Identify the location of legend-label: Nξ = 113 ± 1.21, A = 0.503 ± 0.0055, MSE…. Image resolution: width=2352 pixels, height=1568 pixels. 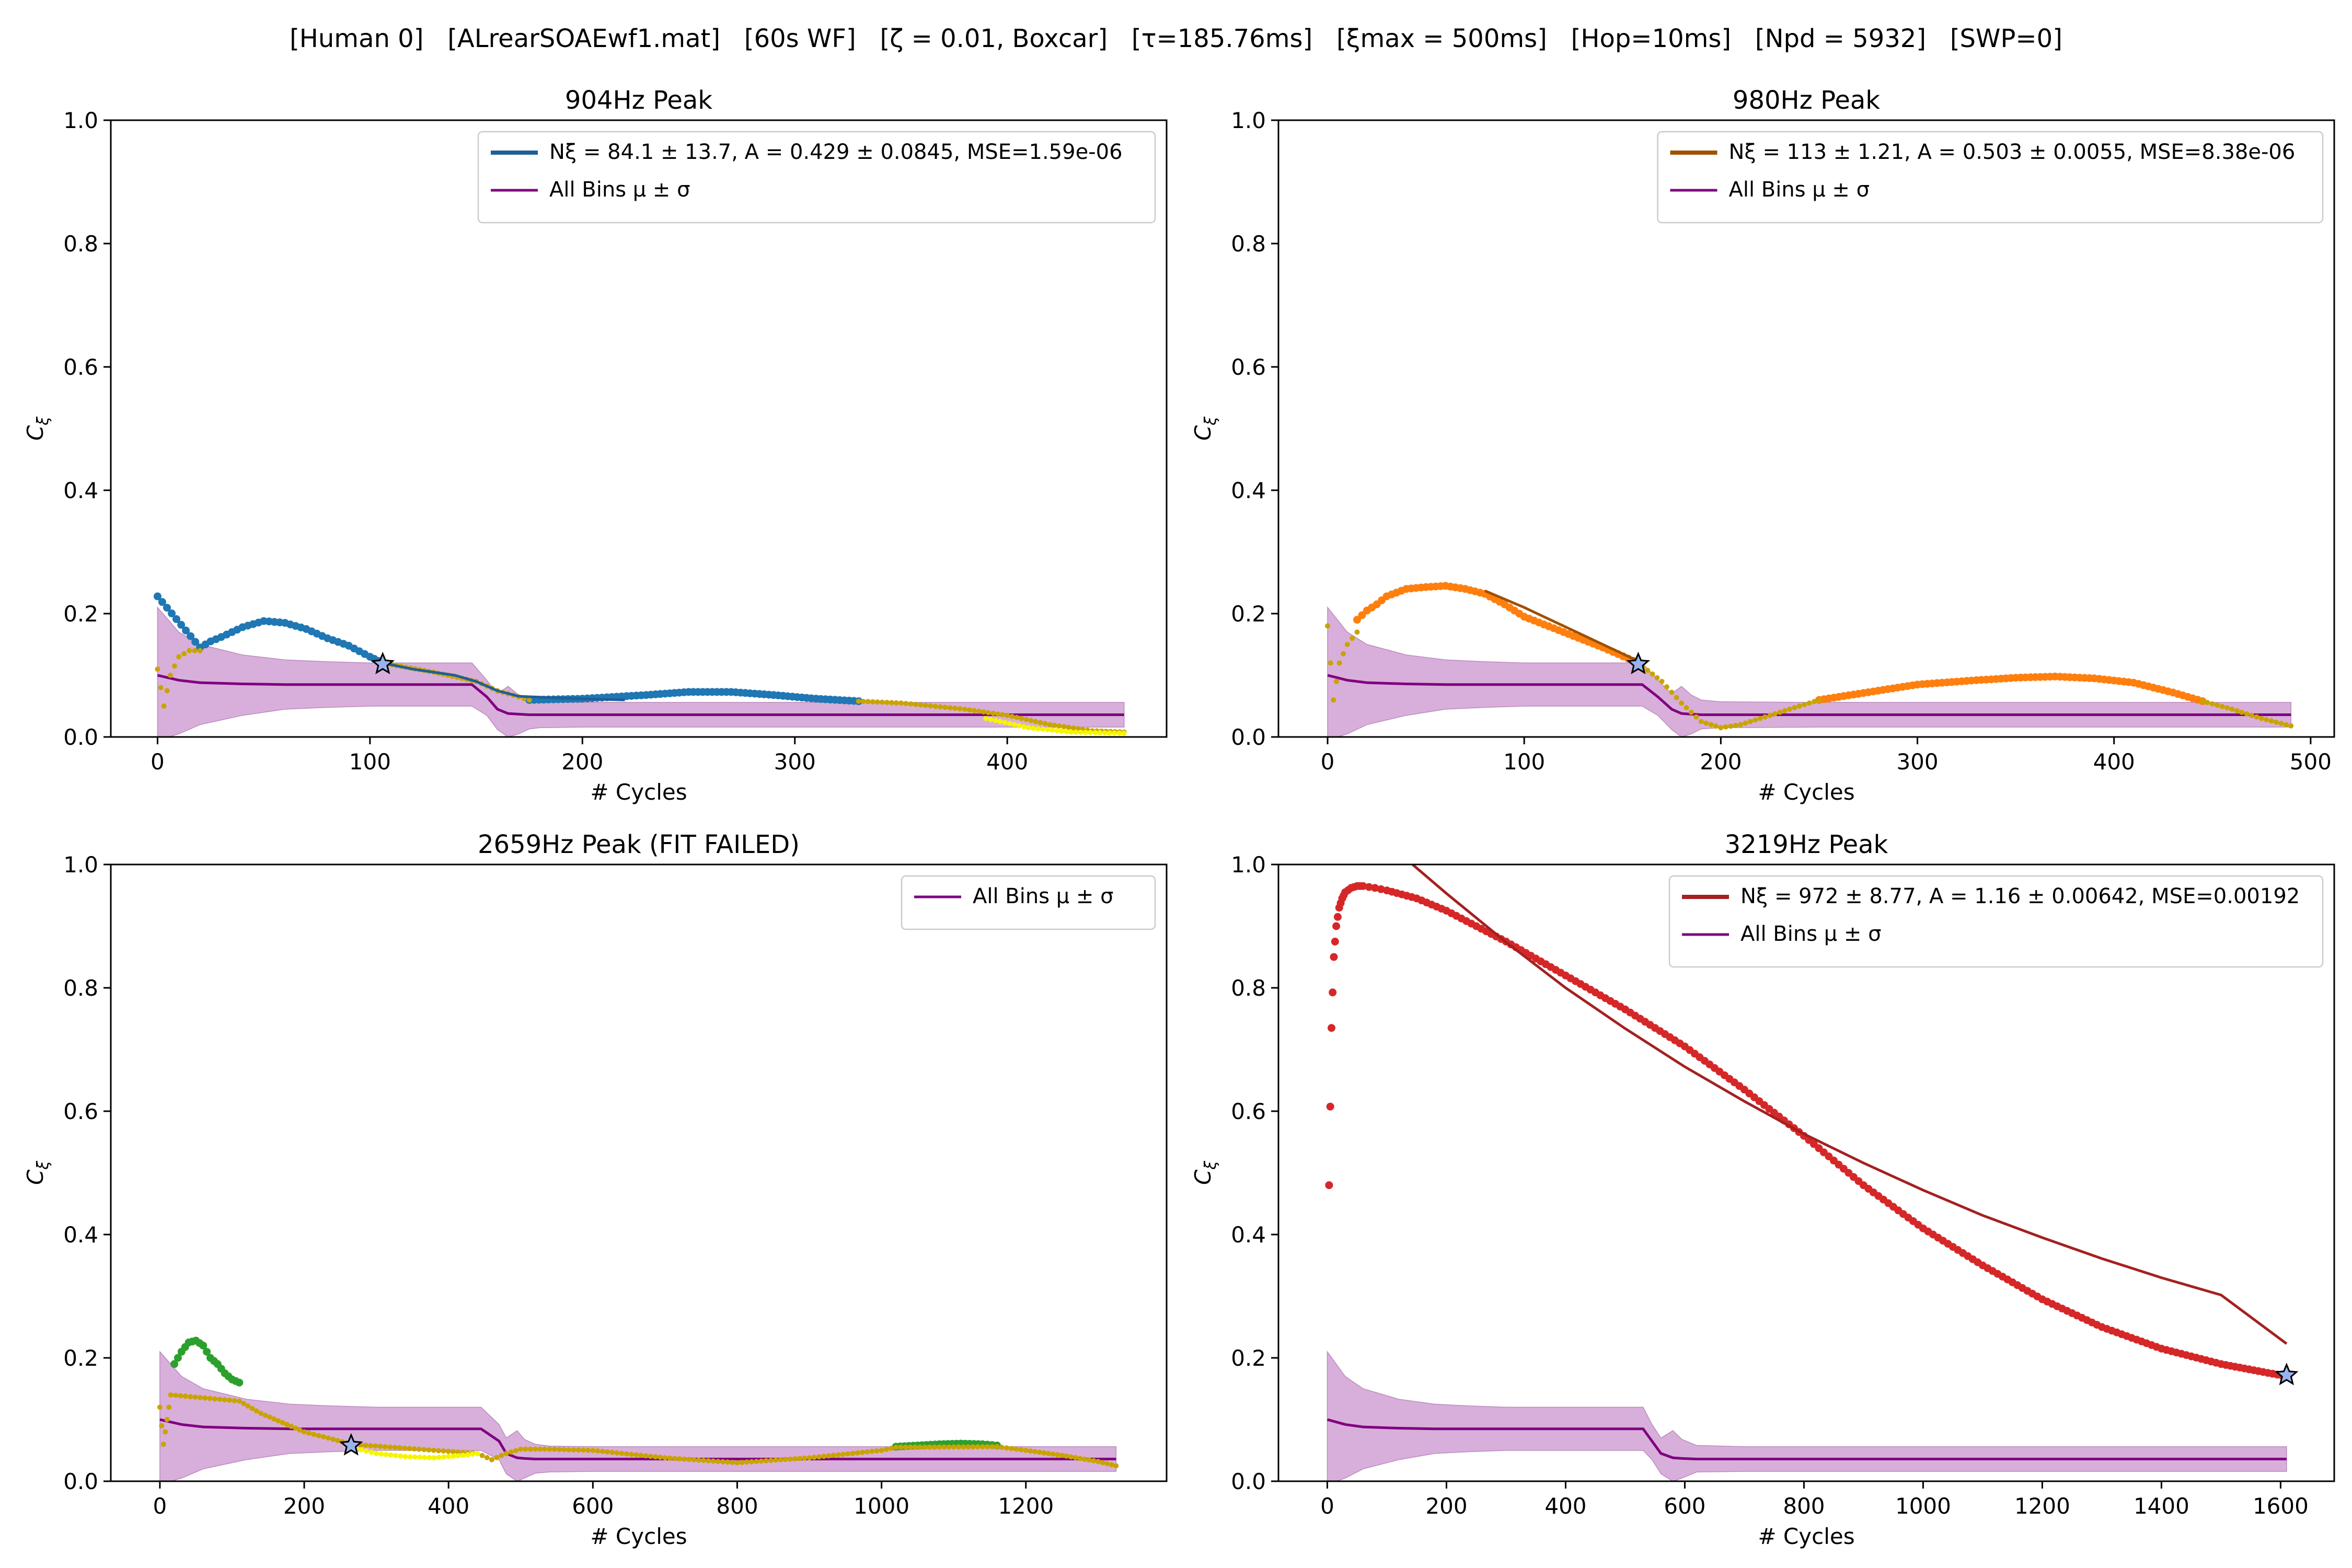
(2012, 152).